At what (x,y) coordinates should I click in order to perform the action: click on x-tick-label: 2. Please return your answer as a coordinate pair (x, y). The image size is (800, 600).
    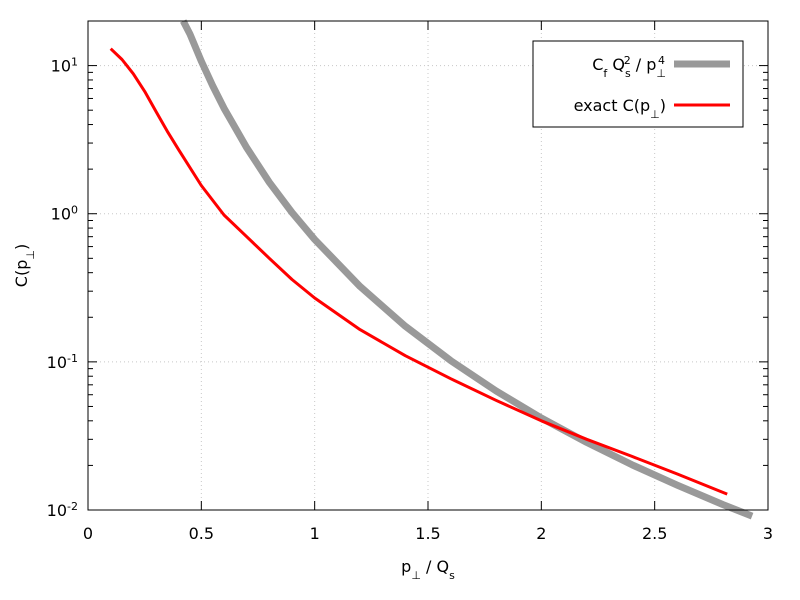
    Looking at the image, I should click on (541, 533).